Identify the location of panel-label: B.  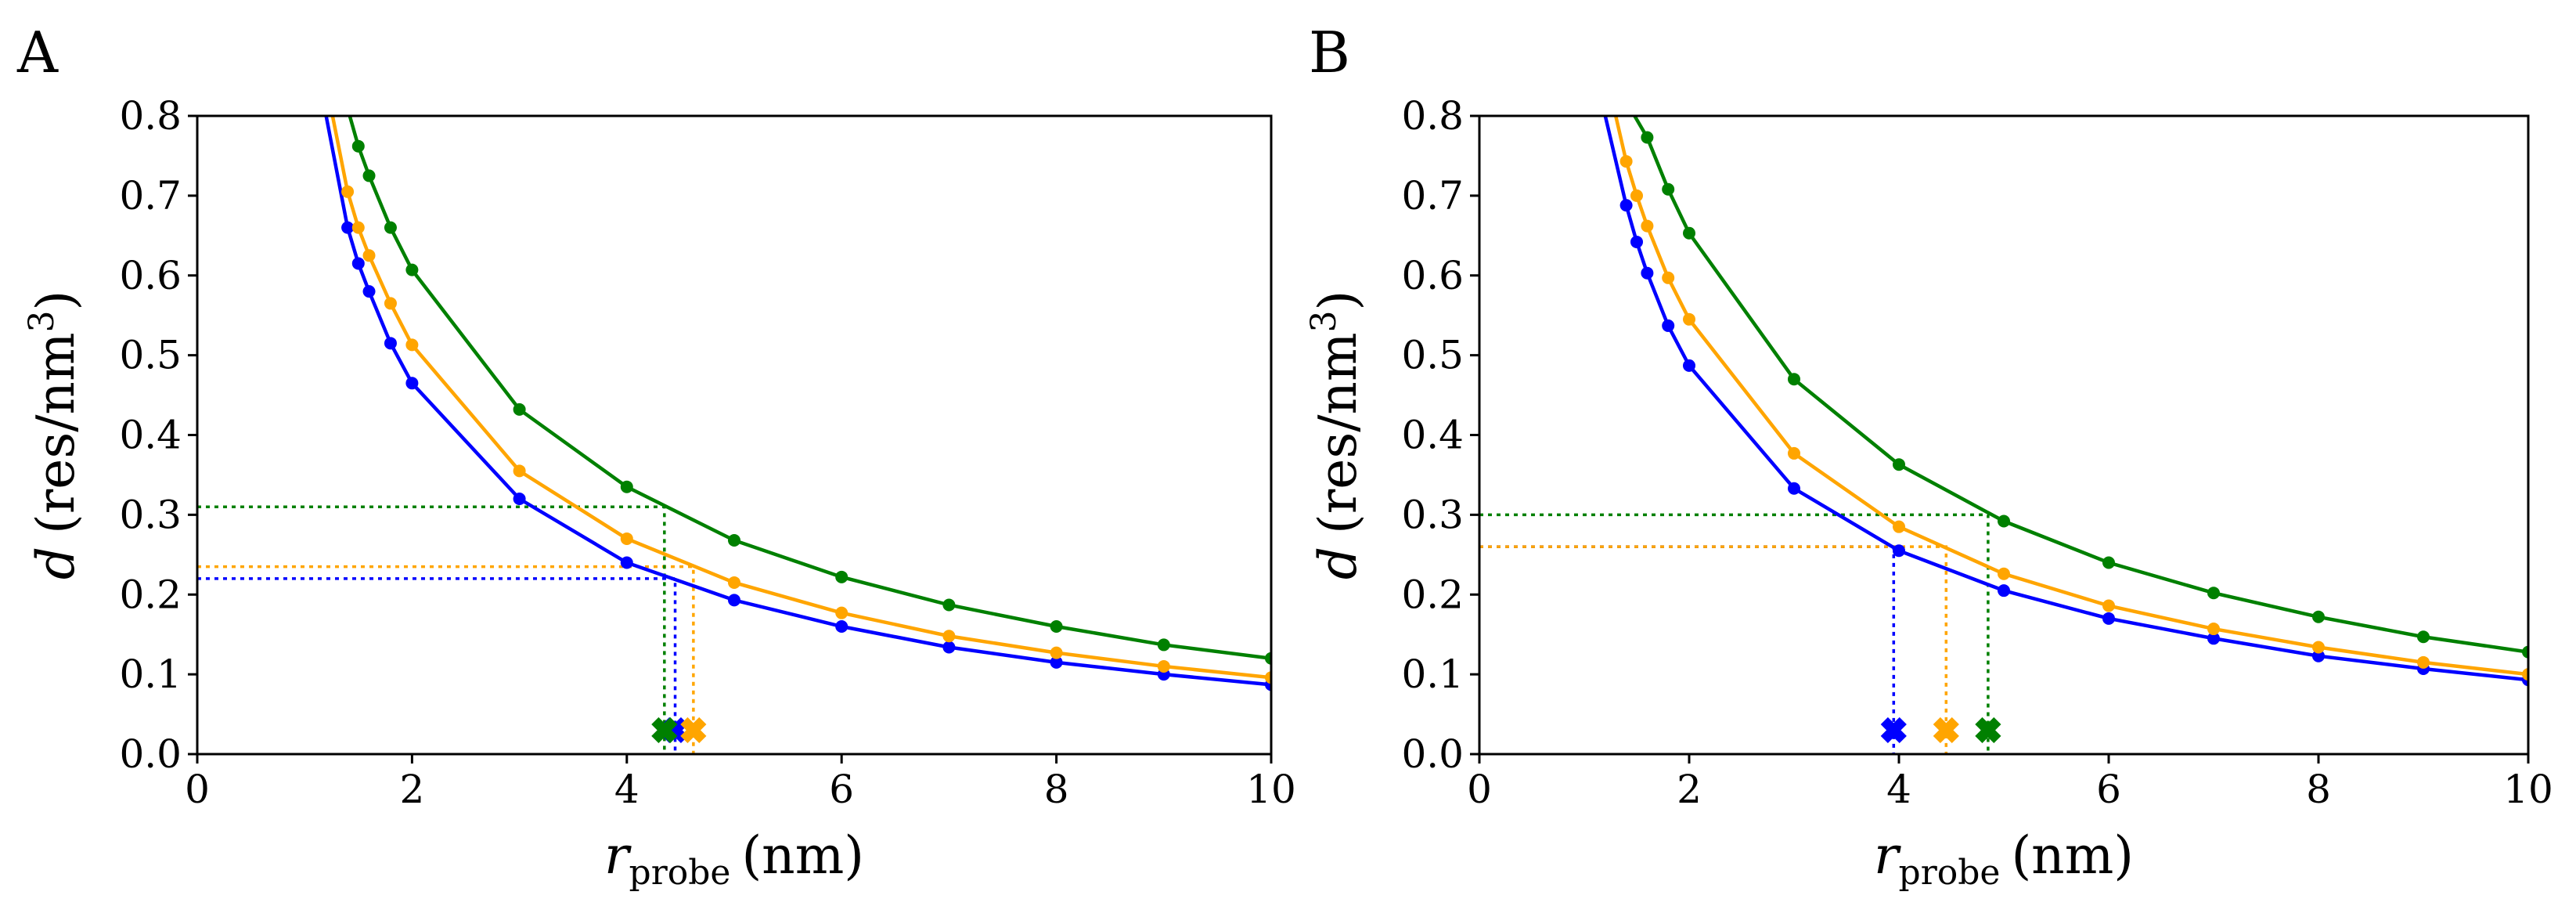
(1329, 53).